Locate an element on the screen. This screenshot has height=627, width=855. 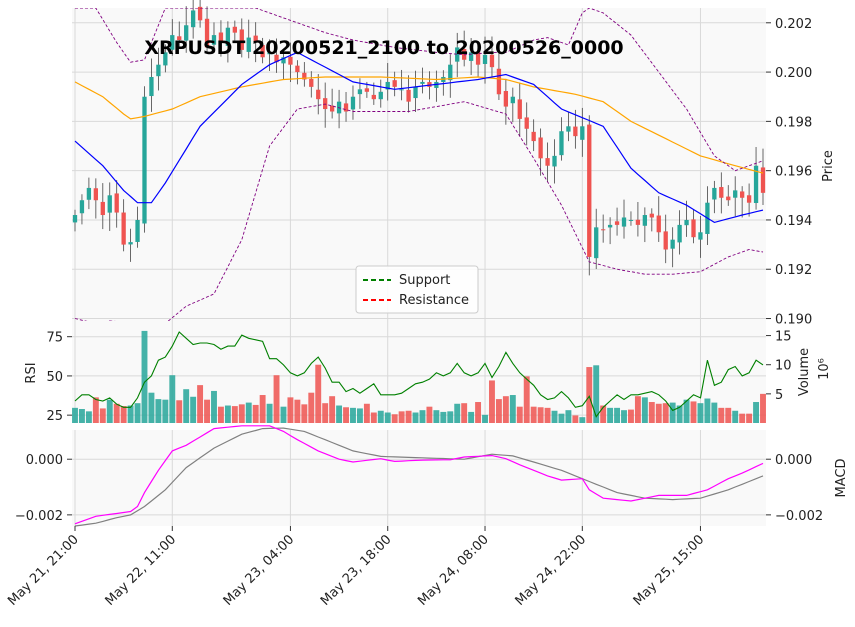
macd-panel-bg is located at coordinates (419, 478).